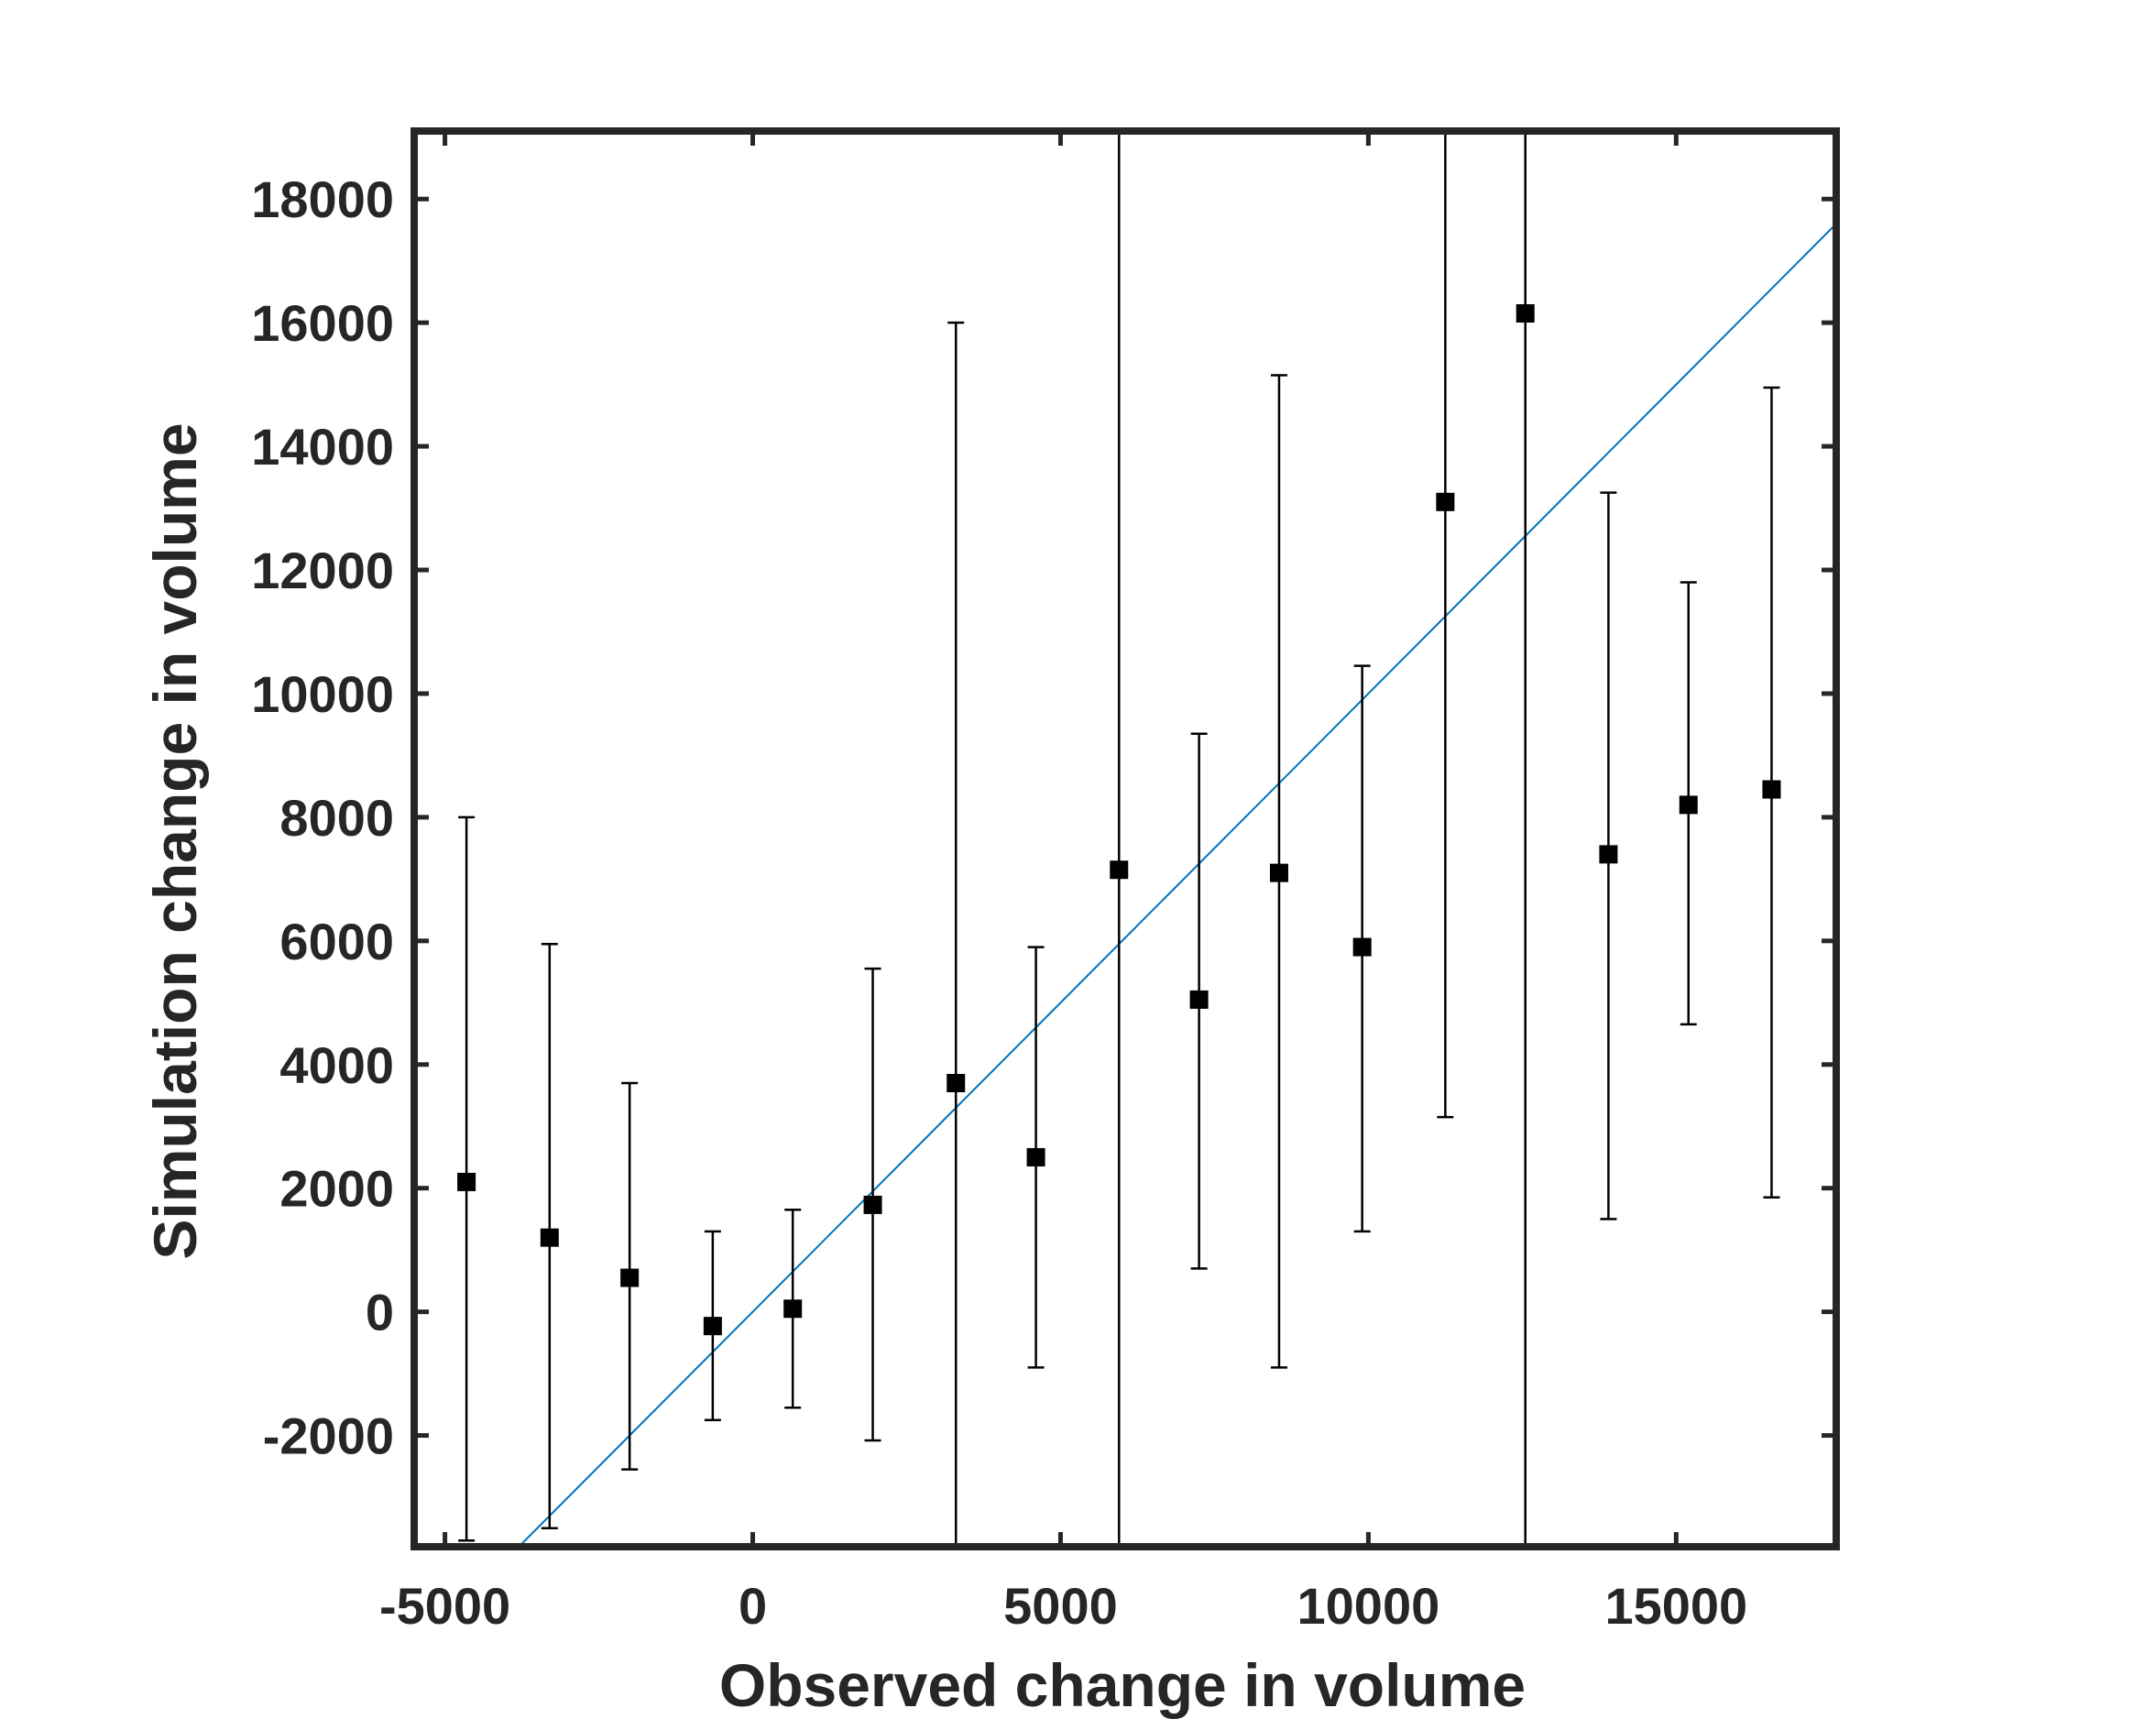 Image resolution: width=2156 pixels, height=1730 pixels. Describe the element at coordinates (336, 1065) in the screenshot. I see `y-tick-label: 4000` at that location.